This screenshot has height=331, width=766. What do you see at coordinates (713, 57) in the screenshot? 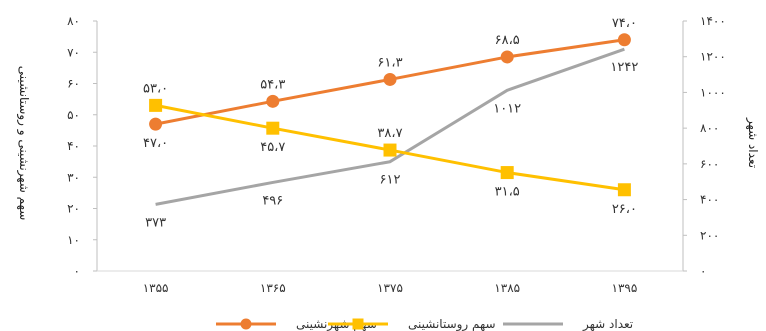
I see `right-tick-label: ۱۲۰۰` at bounding box center [713, 57].